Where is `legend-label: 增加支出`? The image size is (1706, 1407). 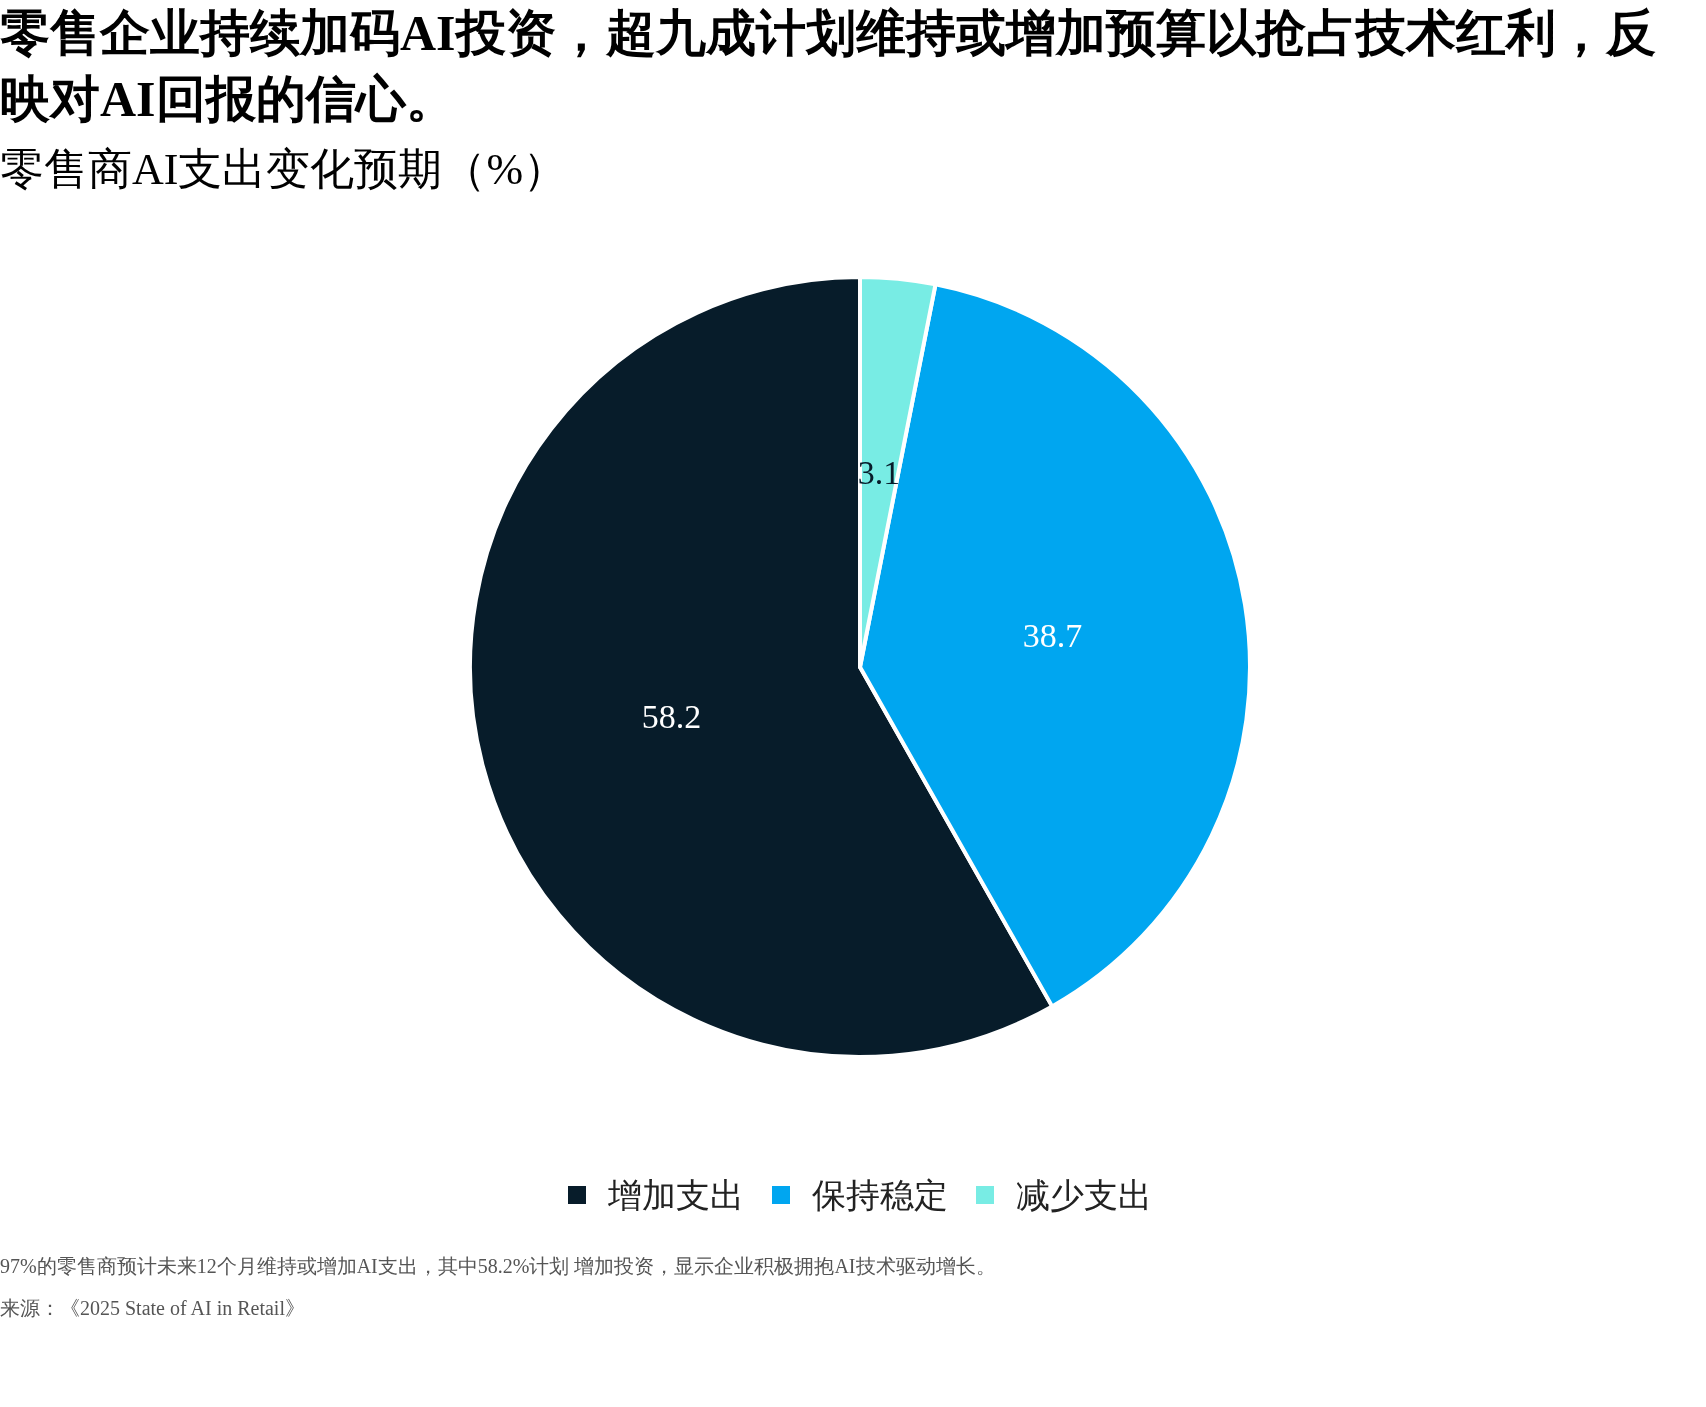
legend-label: 增加支出 is located at coordinates (675, 1195).